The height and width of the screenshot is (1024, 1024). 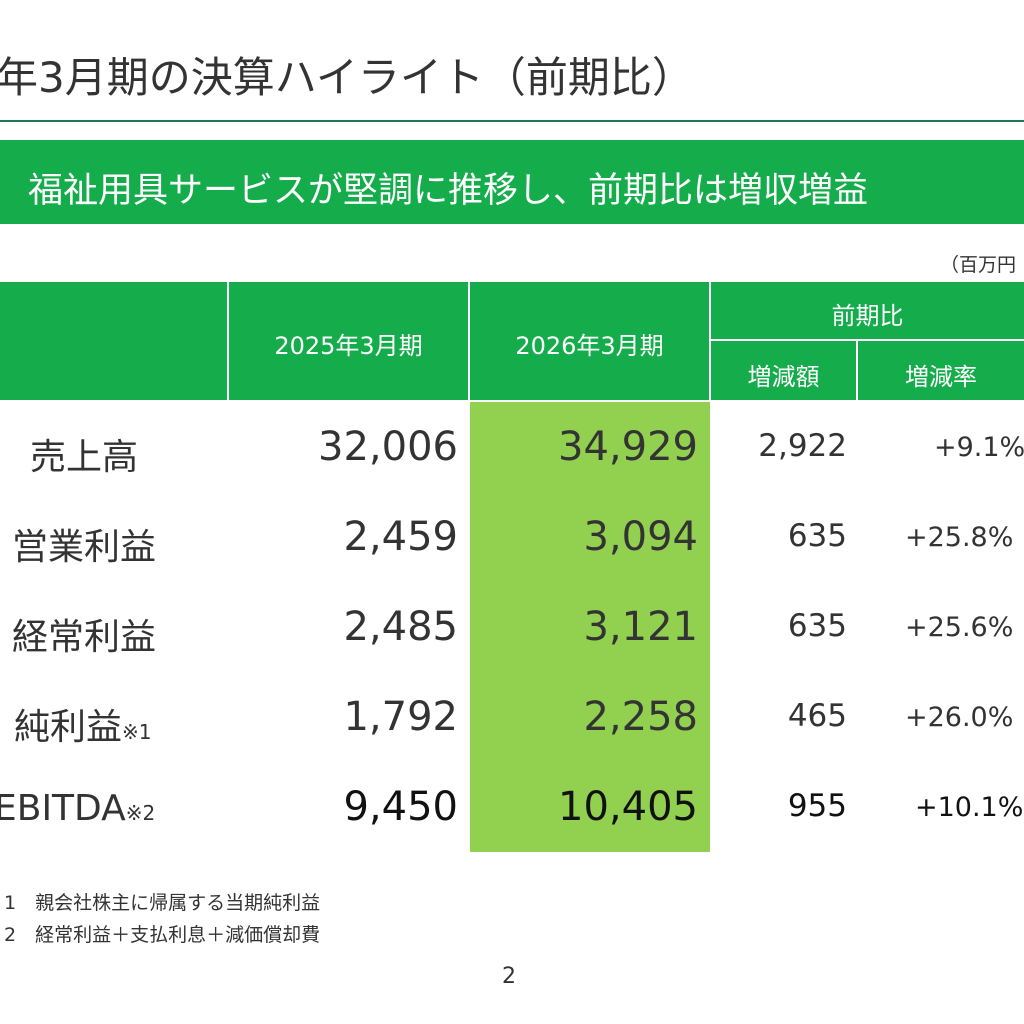 I want to click on net-income-note-mark: ※1, so click(x=137, y=732).